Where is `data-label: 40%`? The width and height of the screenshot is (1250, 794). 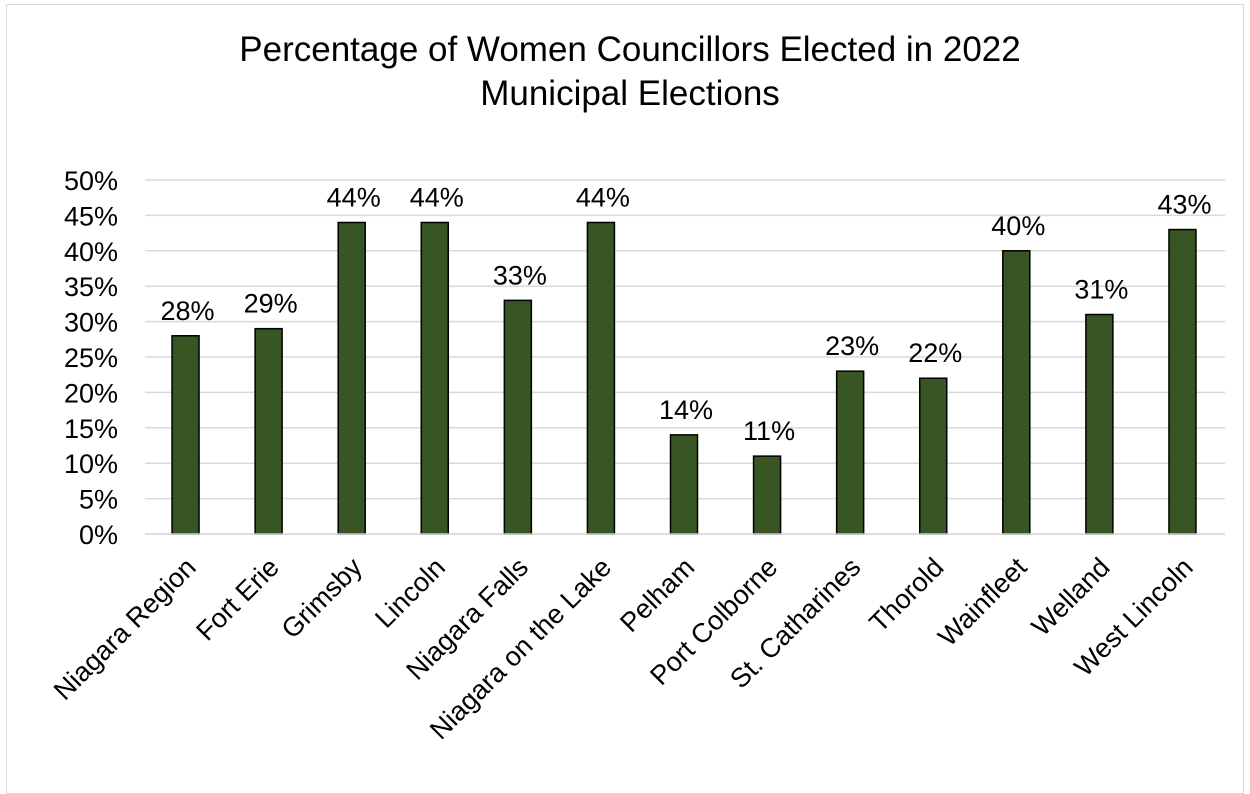 data-label: 40% is located at coordinates (1018, 226).